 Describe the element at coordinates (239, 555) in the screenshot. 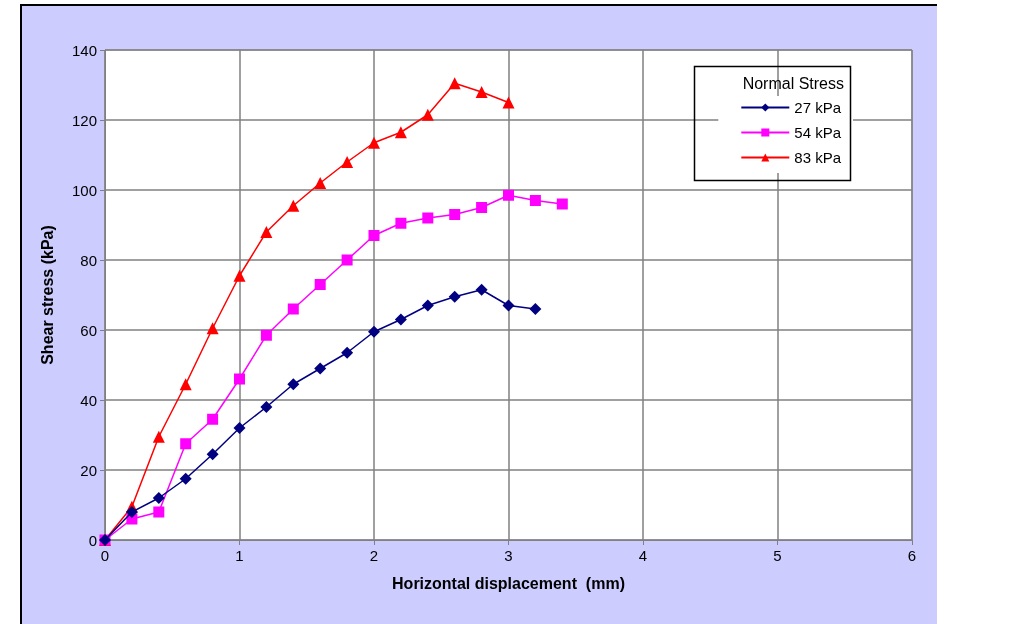

I see `x-tick-label: 1` at that location.